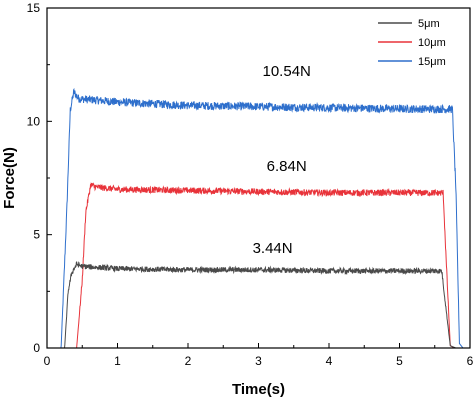 Image resolution: width=474 pixels, height=402 pixels. I want to click on legend-label: 10μm, so click(432, 43).